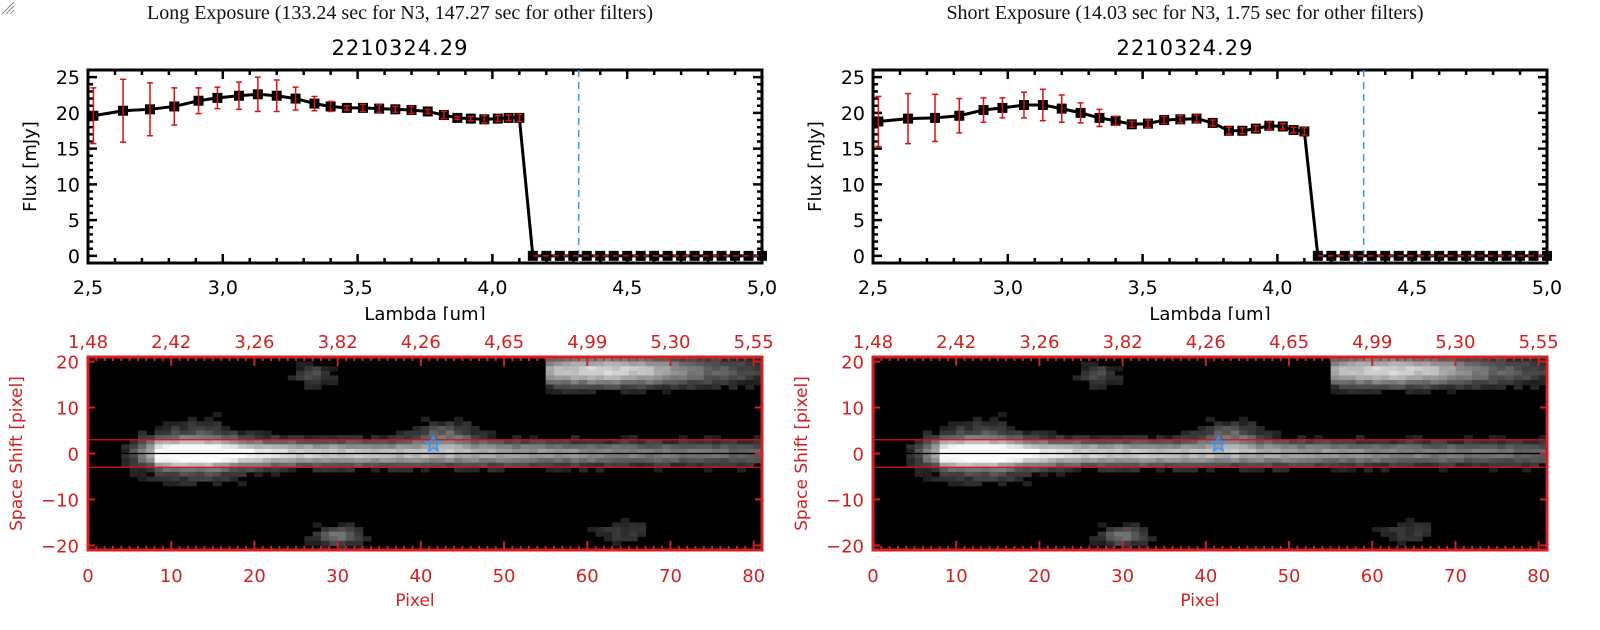  I want to click on y-tick-label: 5, so click(859, 221).